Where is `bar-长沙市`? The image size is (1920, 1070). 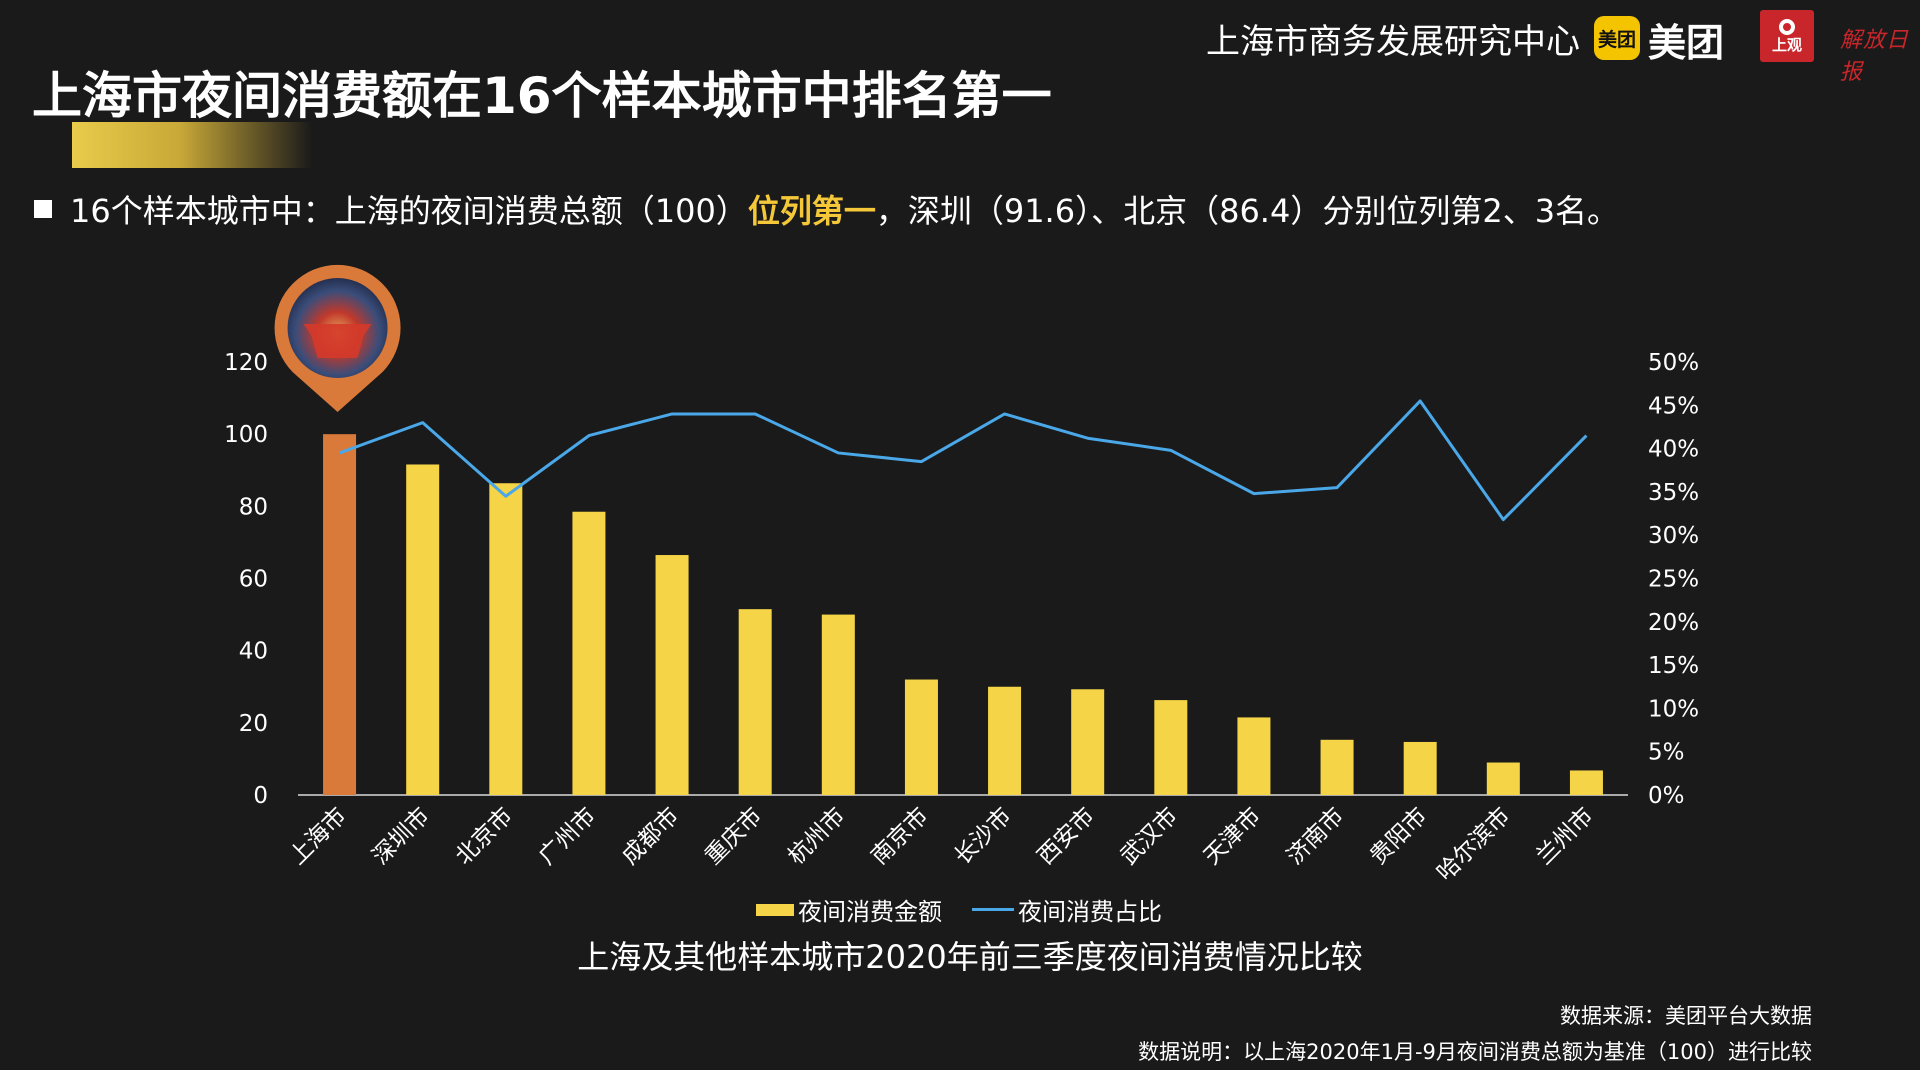
bar-长沙市 is located at coordinates (1005, 740).